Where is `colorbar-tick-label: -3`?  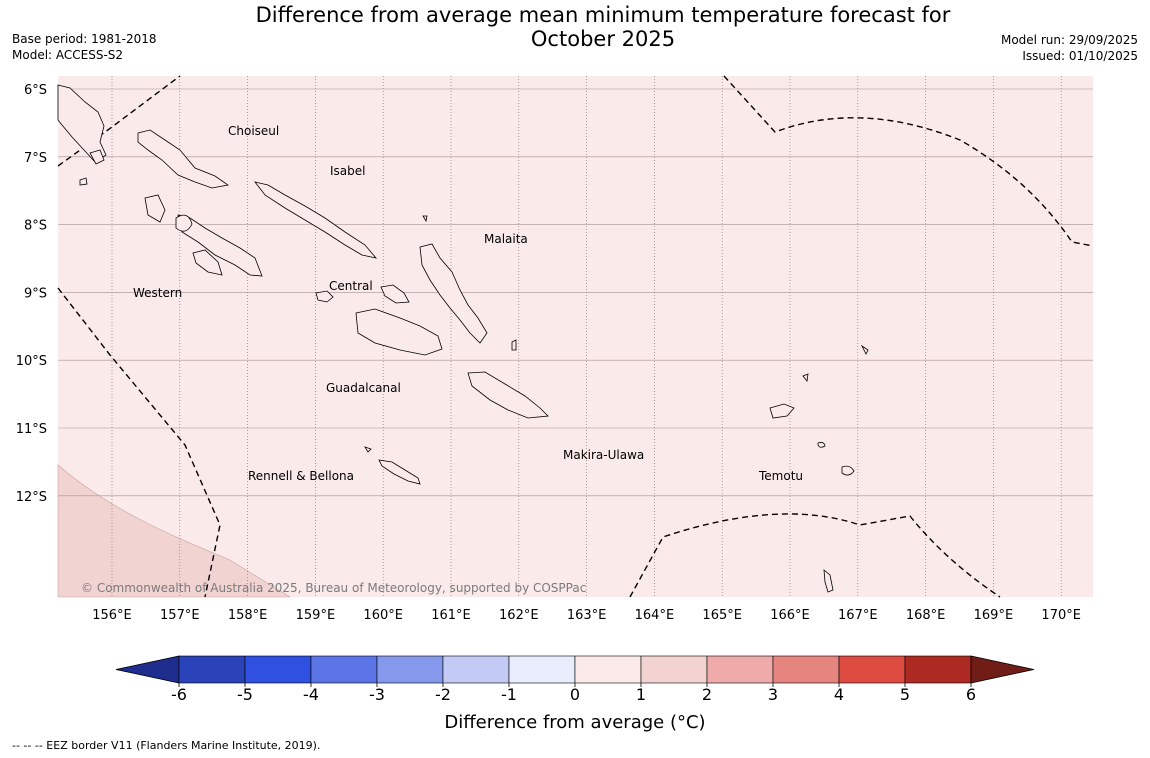 colorbar-tick-label: -3 is located at coordinates (377, 694).